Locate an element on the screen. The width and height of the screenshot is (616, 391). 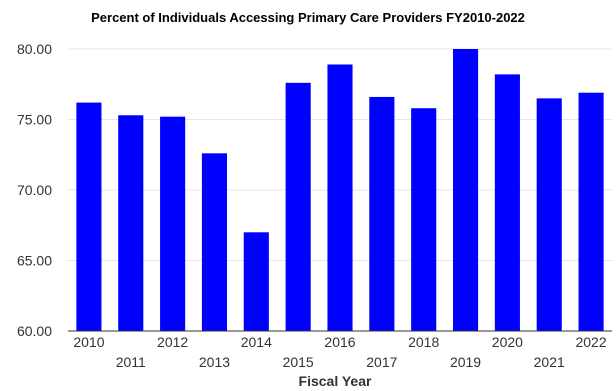
bar-2011 is located at coordinates (131, 223).